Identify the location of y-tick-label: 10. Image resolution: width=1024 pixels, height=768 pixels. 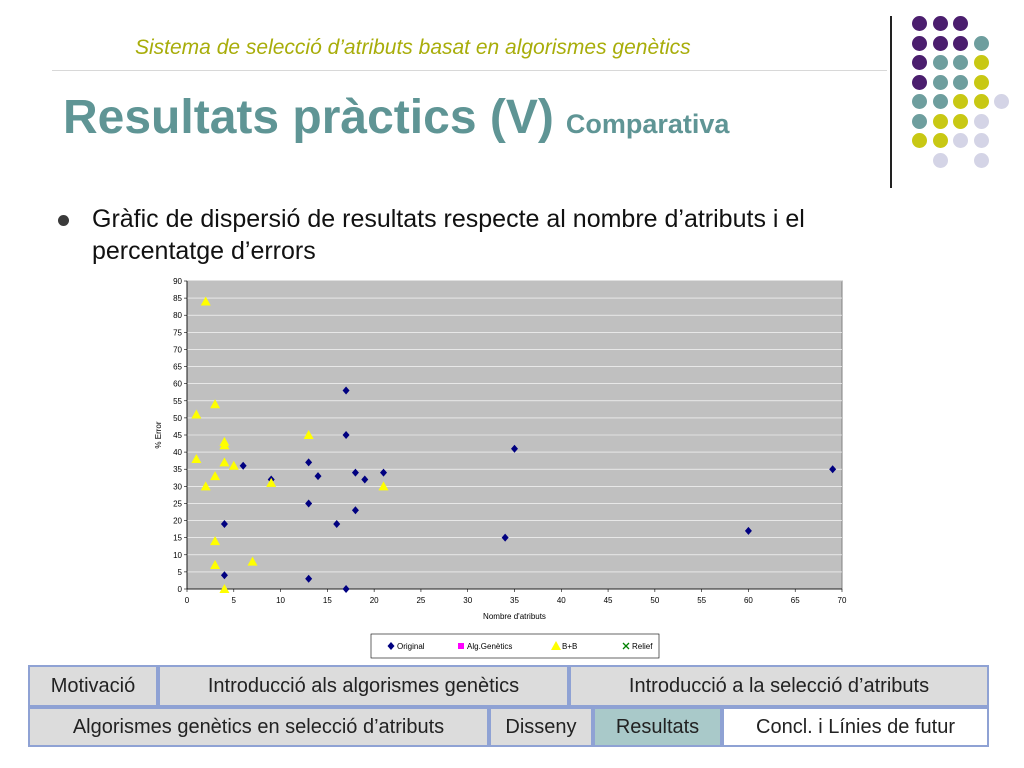
(177, 555).